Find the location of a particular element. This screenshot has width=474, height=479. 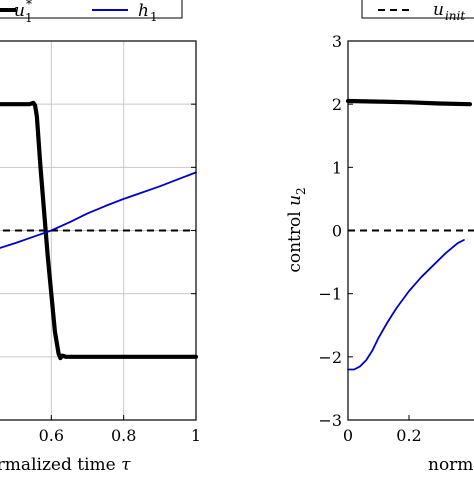

right-x-tick-label: 0 is located at coordinates (348, 435).